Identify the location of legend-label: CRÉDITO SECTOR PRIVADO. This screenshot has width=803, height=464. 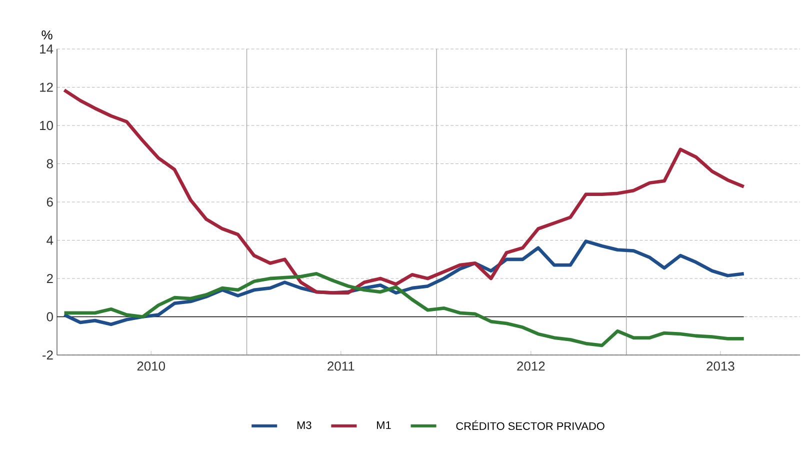
(530, 425).